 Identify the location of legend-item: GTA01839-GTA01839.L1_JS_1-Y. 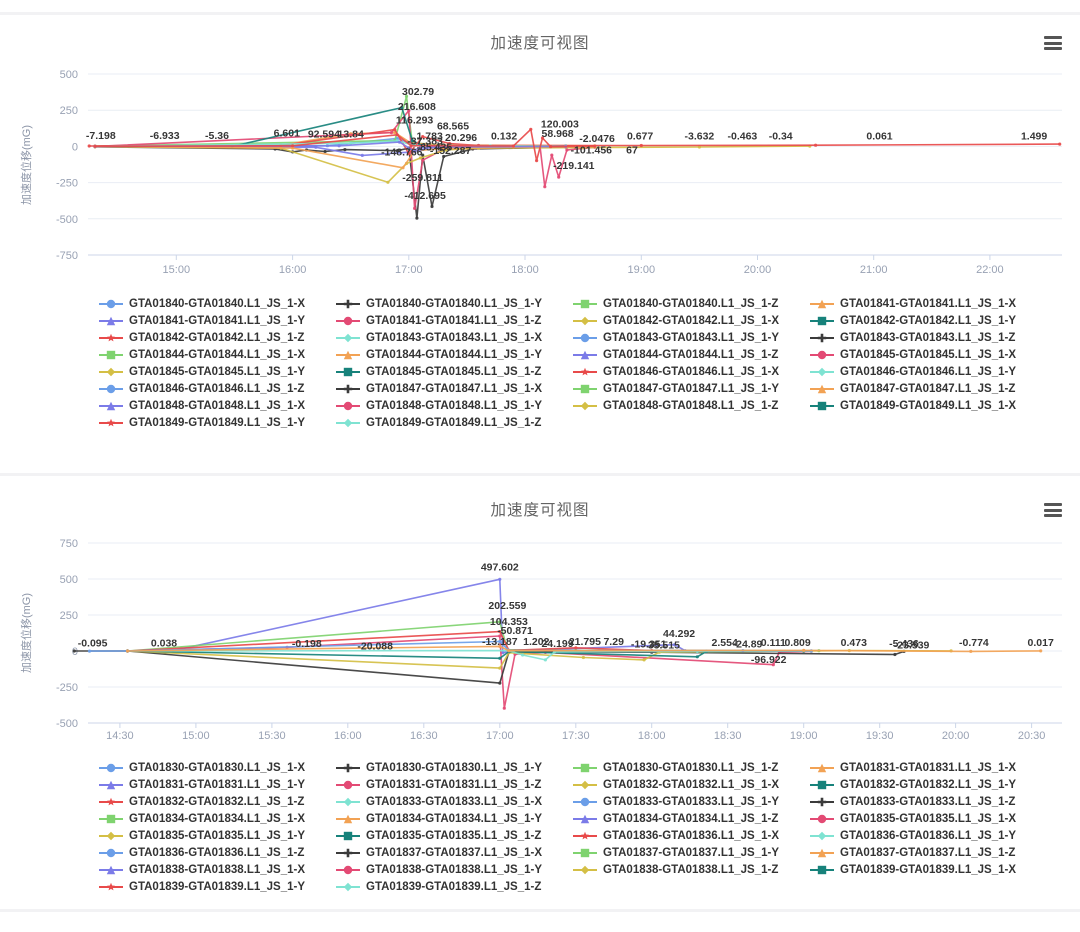
(216, 886).